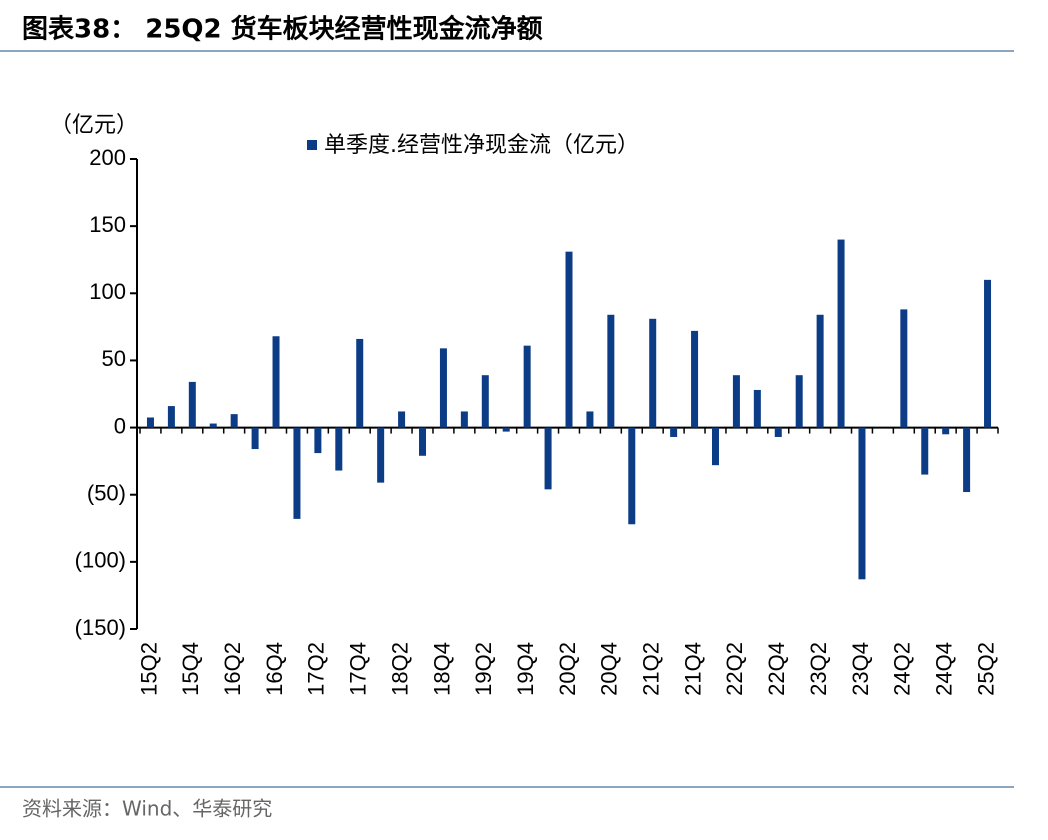 This screenshot has height=840, width=1048. I want to click on y-tick-label: (50), so click(106, 493).